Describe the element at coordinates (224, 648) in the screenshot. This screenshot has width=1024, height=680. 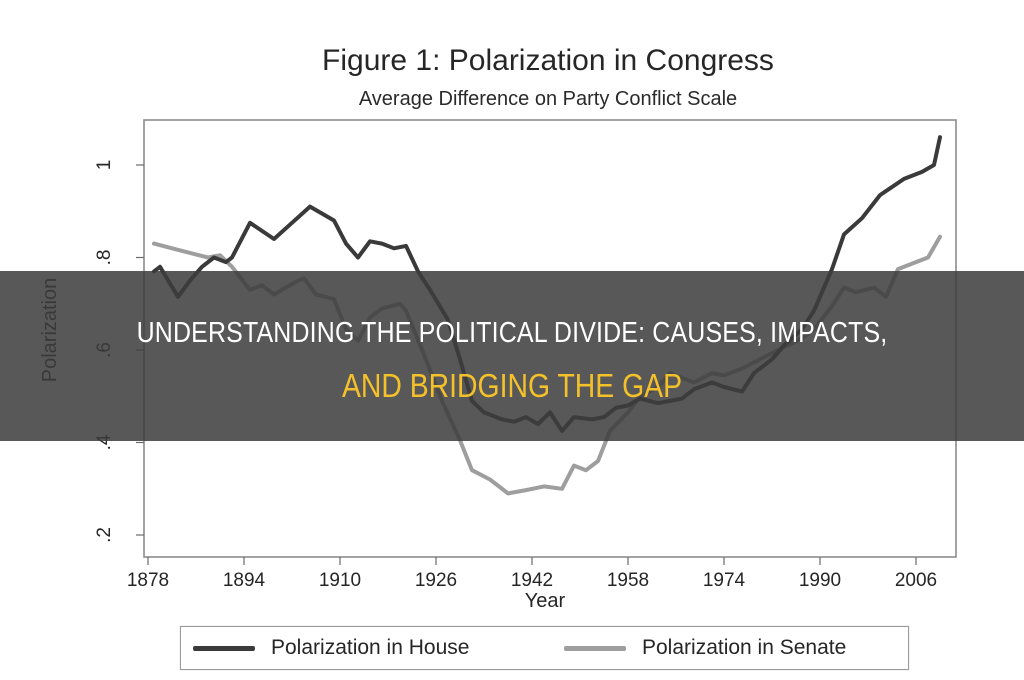
I see `house-line-swatch-icon` at that location.